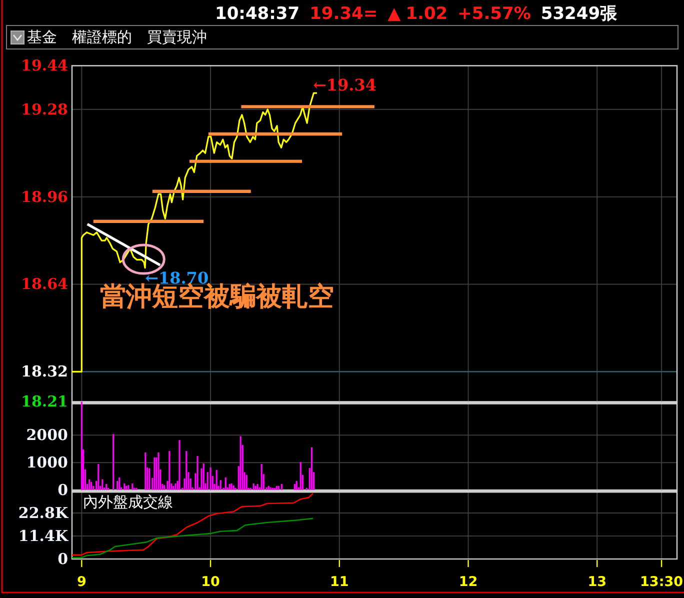 This screenshot has height=598, width=684. I want to click on x-tick-label: 10, so click(210, 582).